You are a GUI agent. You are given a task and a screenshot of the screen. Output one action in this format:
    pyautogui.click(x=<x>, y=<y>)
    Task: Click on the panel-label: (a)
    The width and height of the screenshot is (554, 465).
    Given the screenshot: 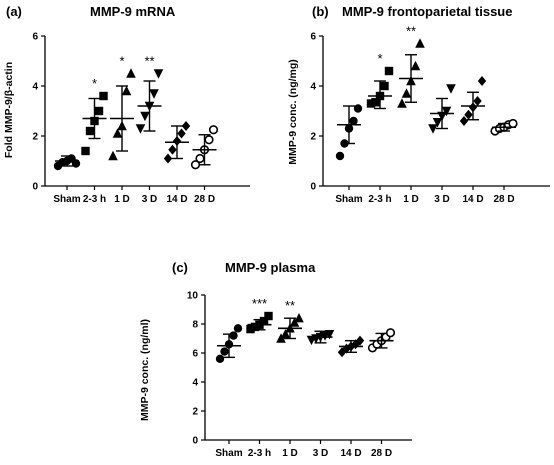 What is the action you would take?
    pyautogui.click(x=14, y=11)
    